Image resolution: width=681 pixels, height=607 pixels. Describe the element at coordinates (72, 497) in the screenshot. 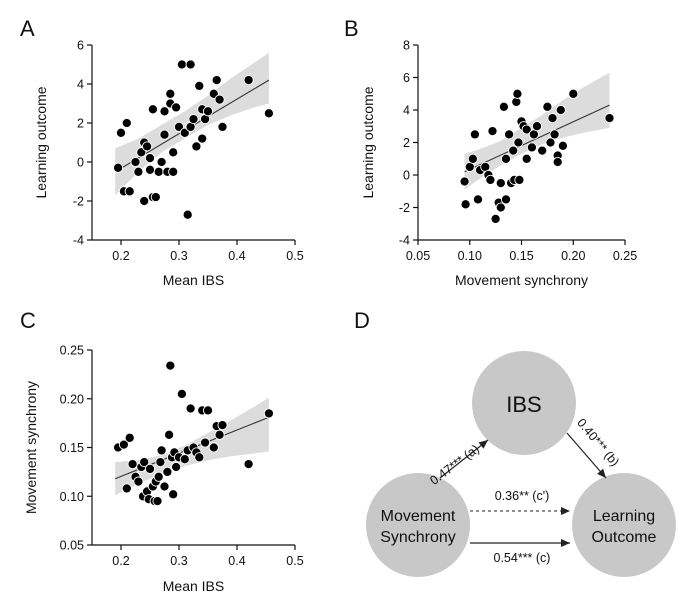

I see `panel-c-y-tick-label-1: 0.10` at that location.